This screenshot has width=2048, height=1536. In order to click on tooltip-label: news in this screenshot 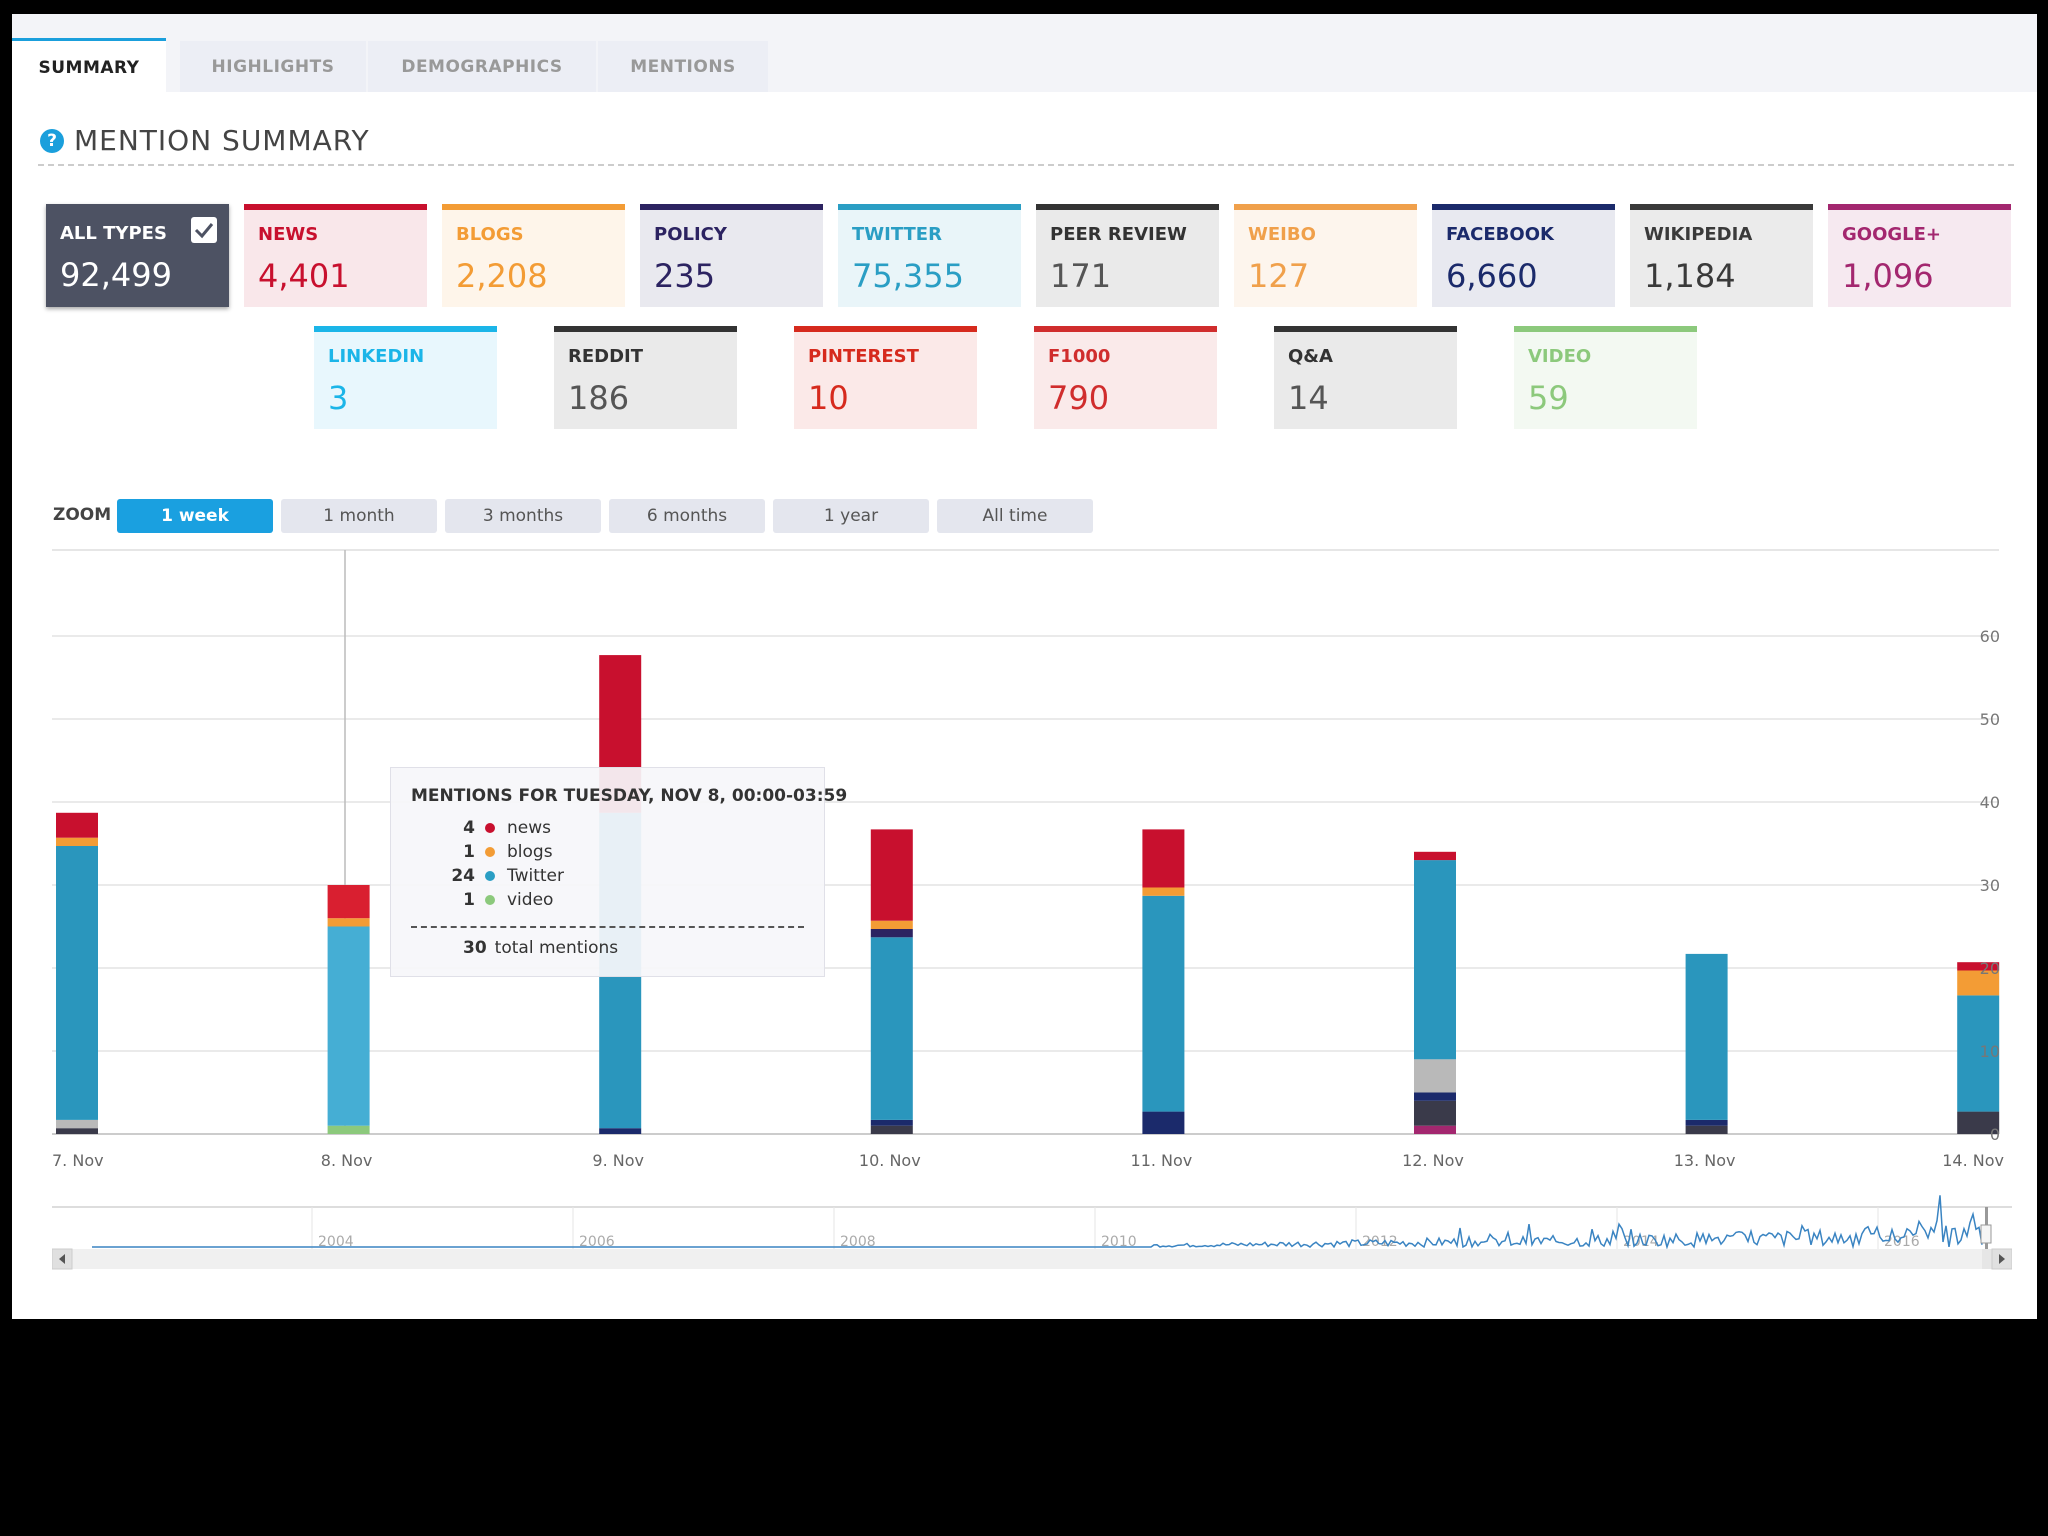, I will do `click(529, 828)`.